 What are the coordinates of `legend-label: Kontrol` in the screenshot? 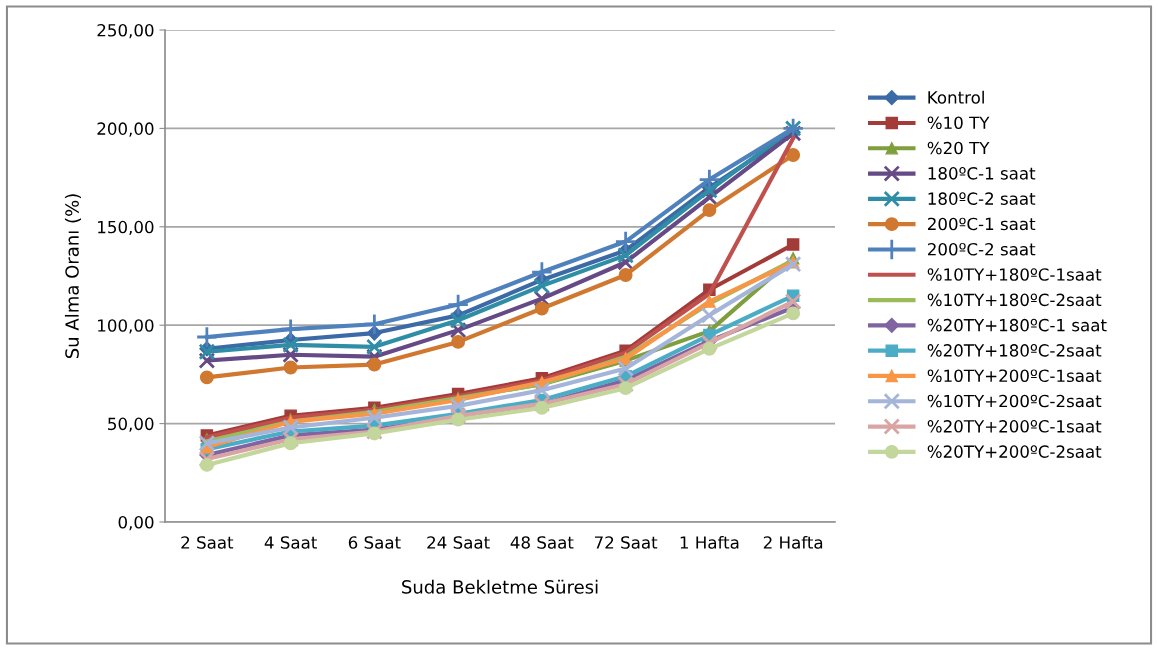 It's located at (956, 97).